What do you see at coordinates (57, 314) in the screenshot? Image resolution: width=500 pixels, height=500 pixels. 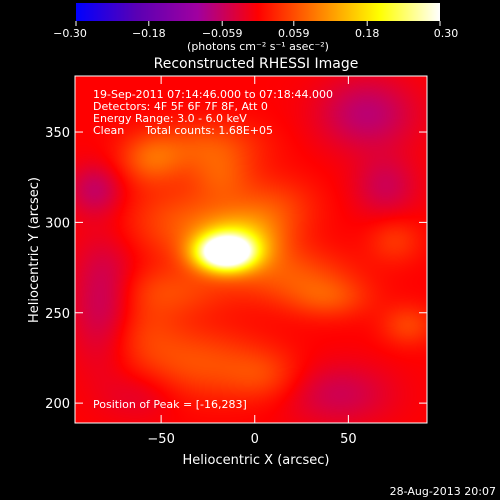 I see `y-tick-label: 250` at bounding box center [57, 314].